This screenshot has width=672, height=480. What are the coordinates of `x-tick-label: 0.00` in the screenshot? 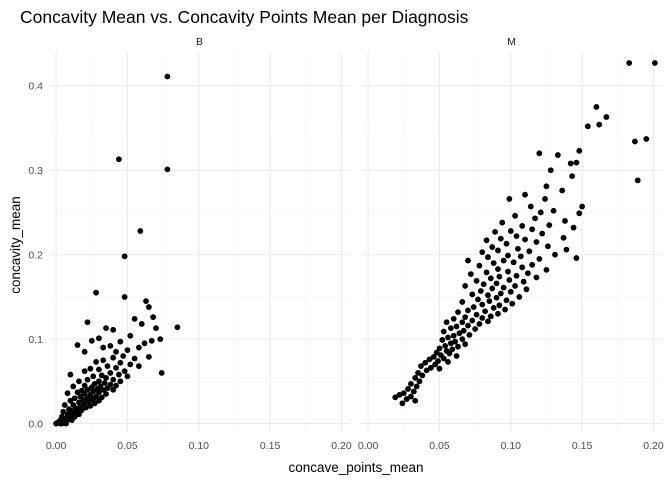 It's located at (56, 446).